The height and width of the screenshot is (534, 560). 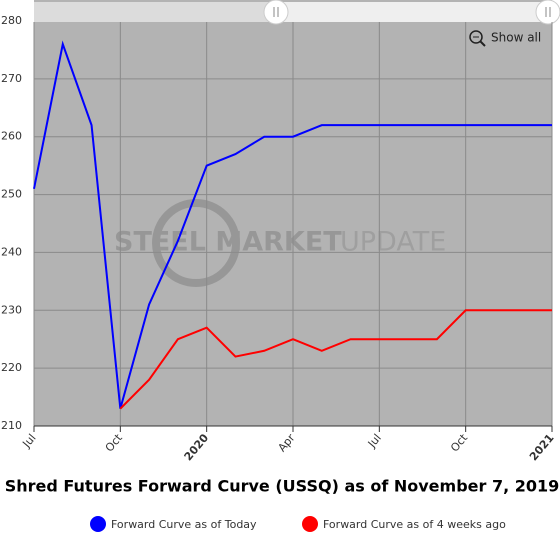 I want to click on legend-label: Forward Curve as of Today, so click(x=184, y=524).